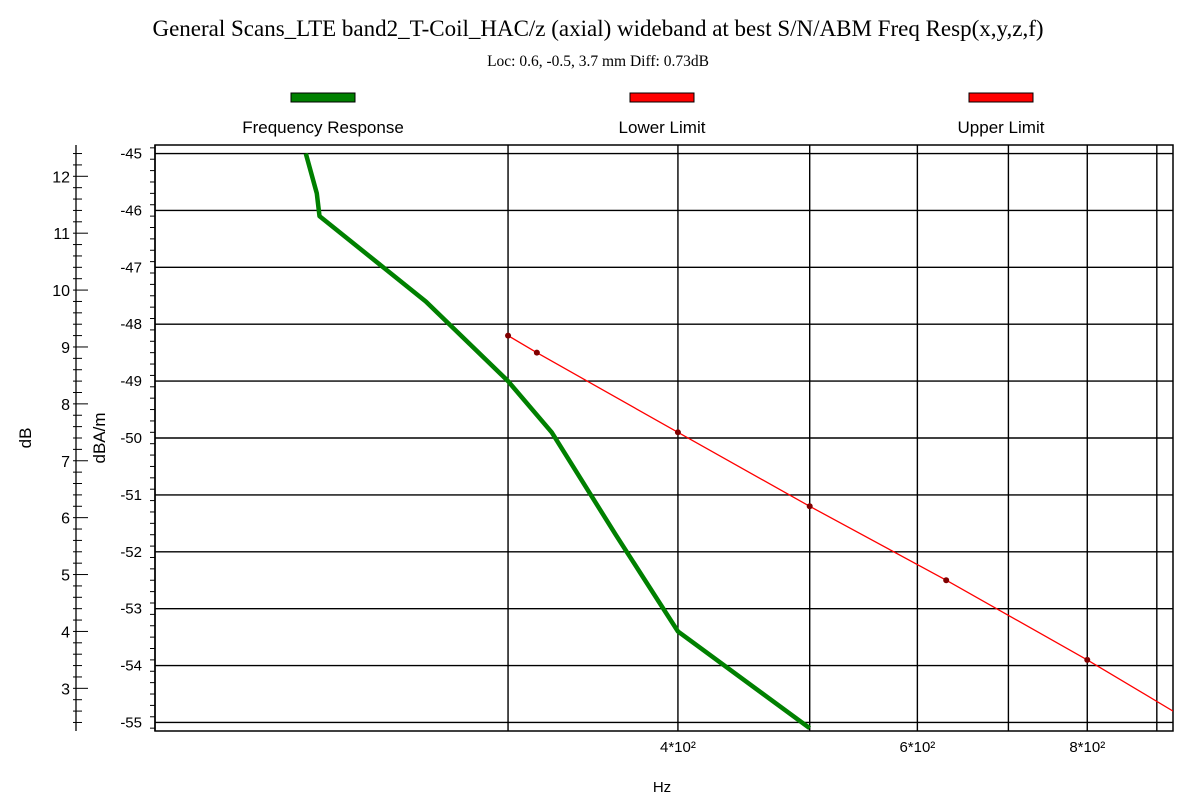 The image size is (1196, 801). What do you see at coordinates (65, 348) in the screenshot?
I see `y-left-tick-label: 9` at bounding box center [65, 348].